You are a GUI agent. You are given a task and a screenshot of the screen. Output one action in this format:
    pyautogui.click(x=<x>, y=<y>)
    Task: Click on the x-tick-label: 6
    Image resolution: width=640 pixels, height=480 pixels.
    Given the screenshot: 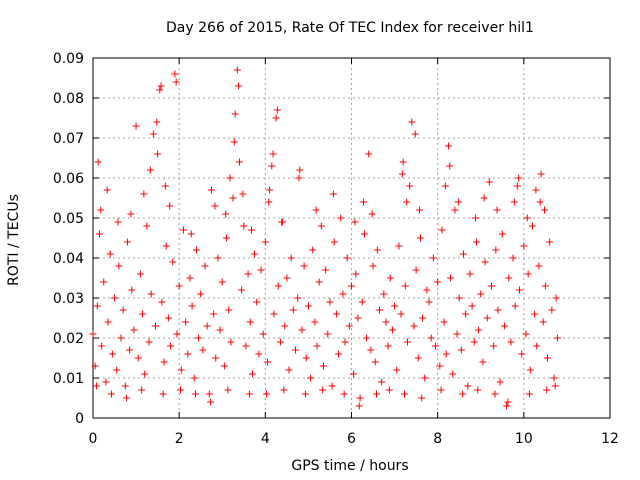 What is the action you would take?
    pyautogui.click(x=351, y=439)
    